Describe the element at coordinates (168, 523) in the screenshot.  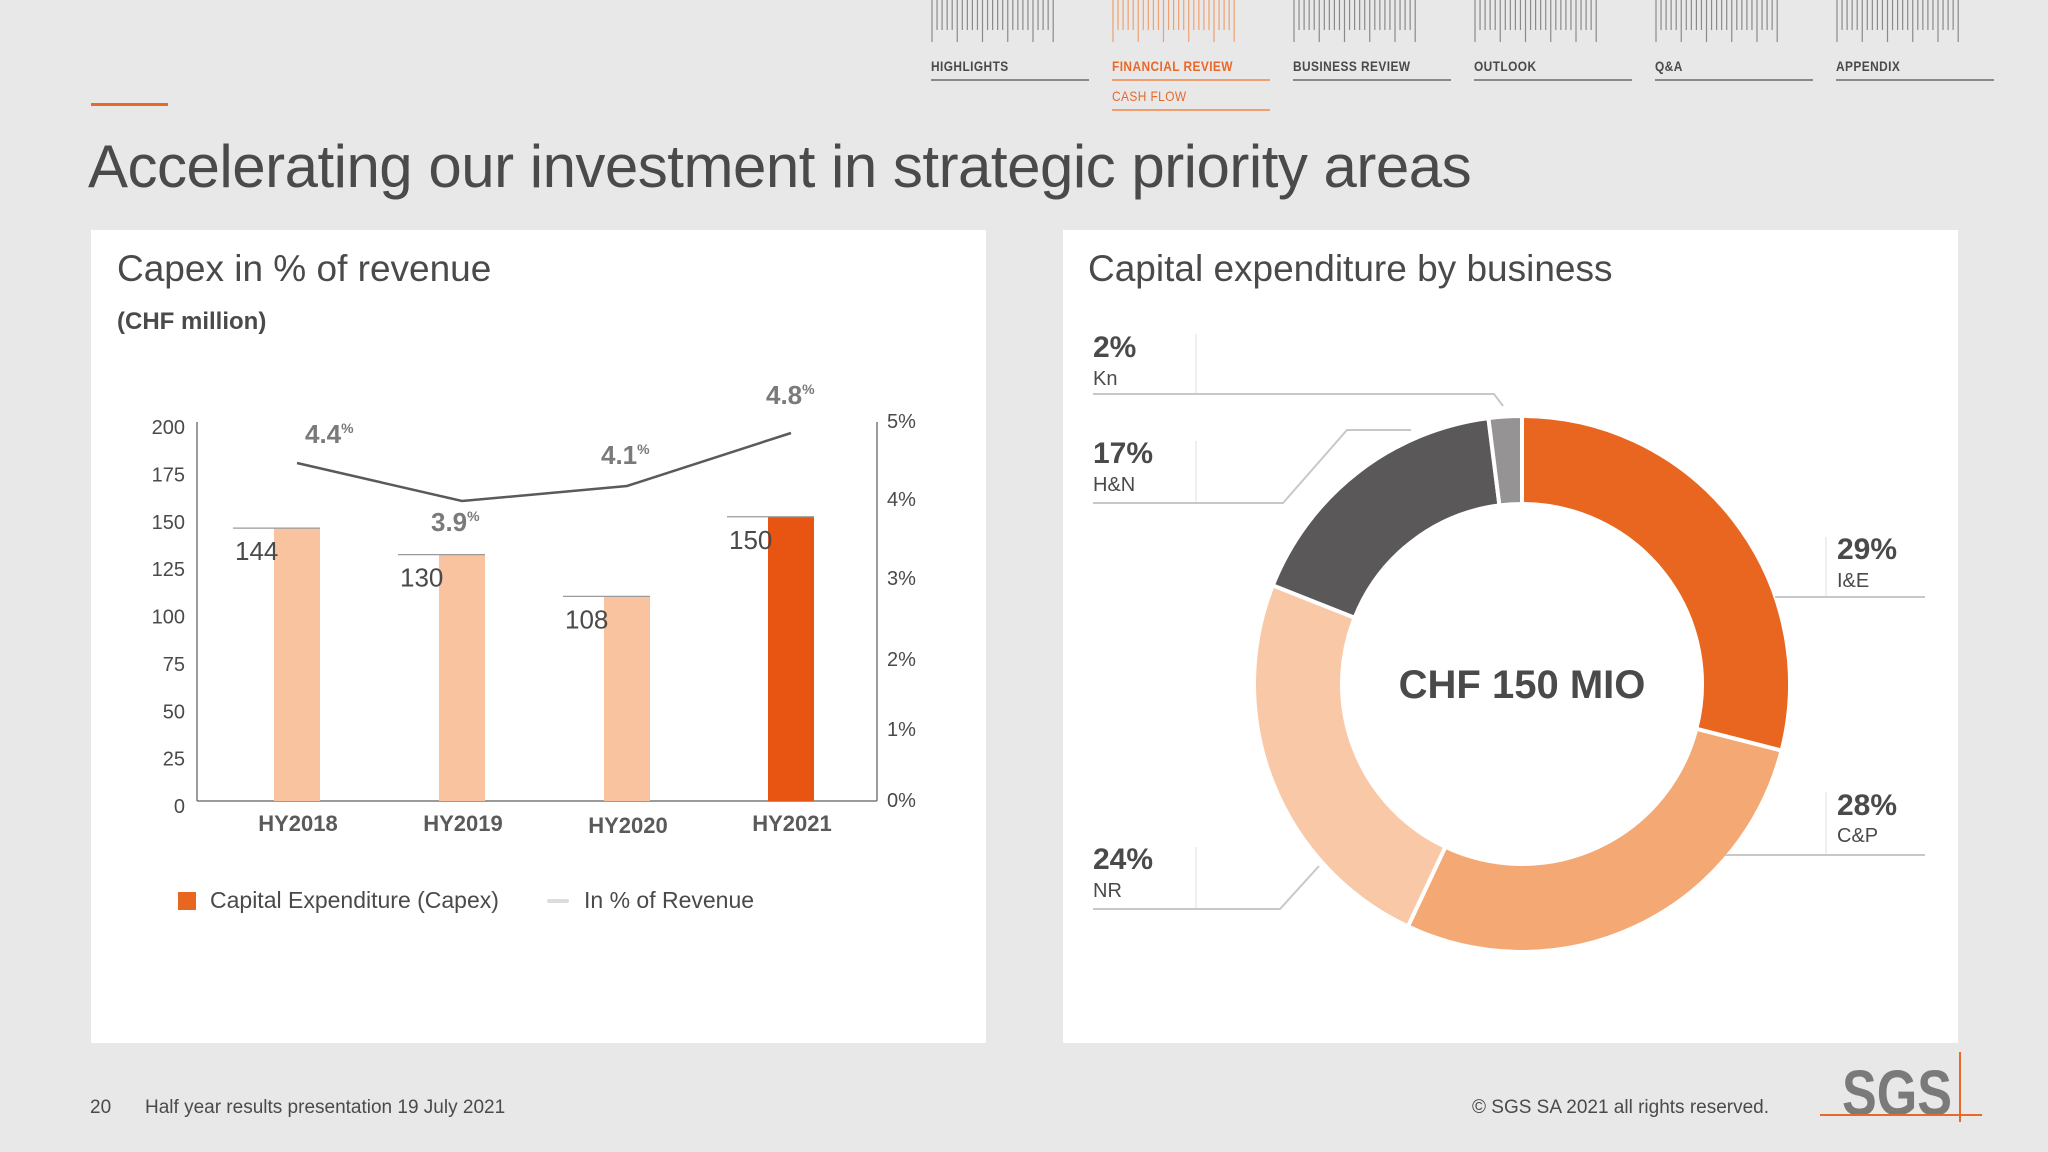
I see `left-axis-tick: 150` at that location.